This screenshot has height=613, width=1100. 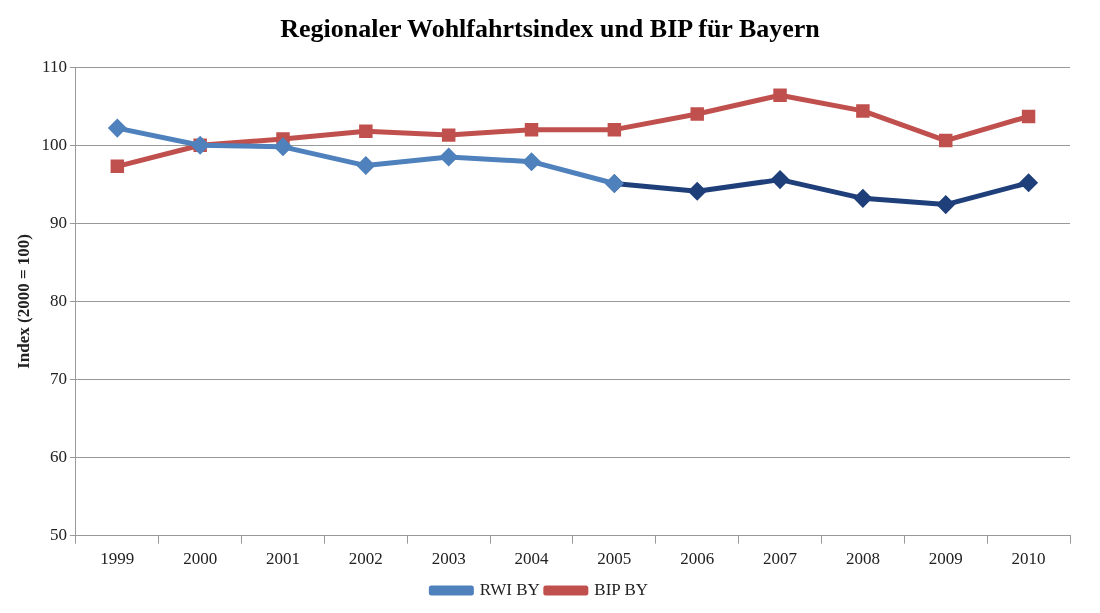 I want to click on x-tick-label: 2007, so click(x=780, y=559).